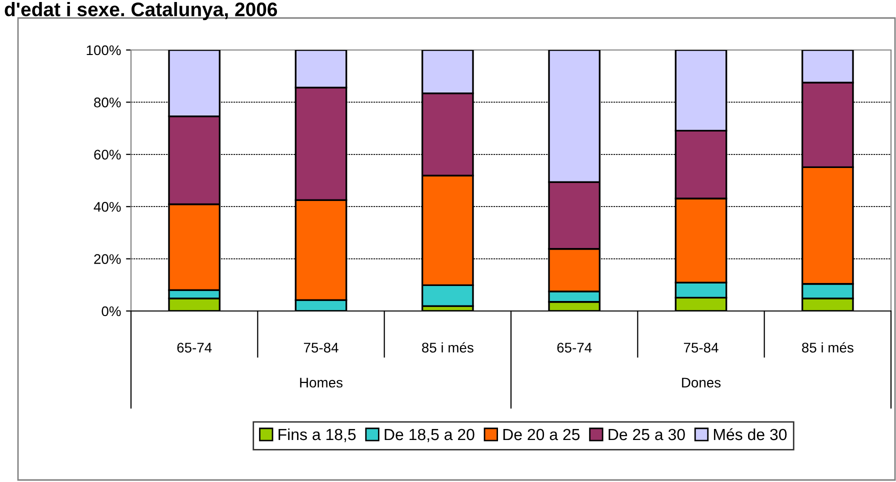 The width and height of the screenshot is (896, 482). Describe the element at coordinates (141, 11) in the screenshot. I see `chart-title: d'edat i sexe. Catalunya, 2006` at that location.